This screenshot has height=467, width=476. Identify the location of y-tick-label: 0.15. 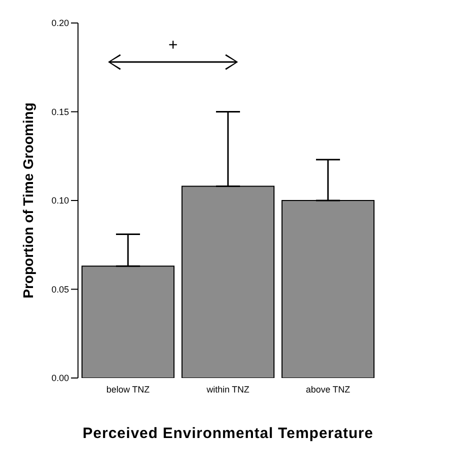
(60, 111).